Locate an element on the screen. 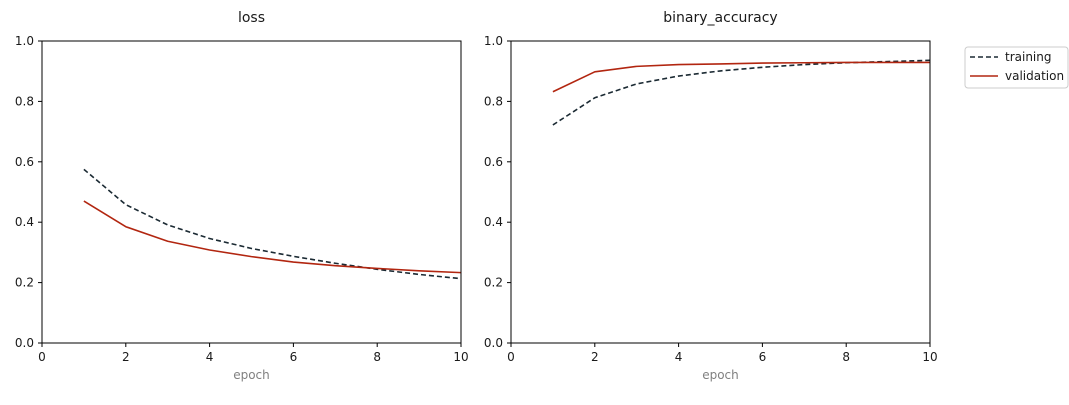 Image resolution: width=1069 pixels, height=405 pixels. legend-label-validation: validation is located at coordinates (1034, 76).